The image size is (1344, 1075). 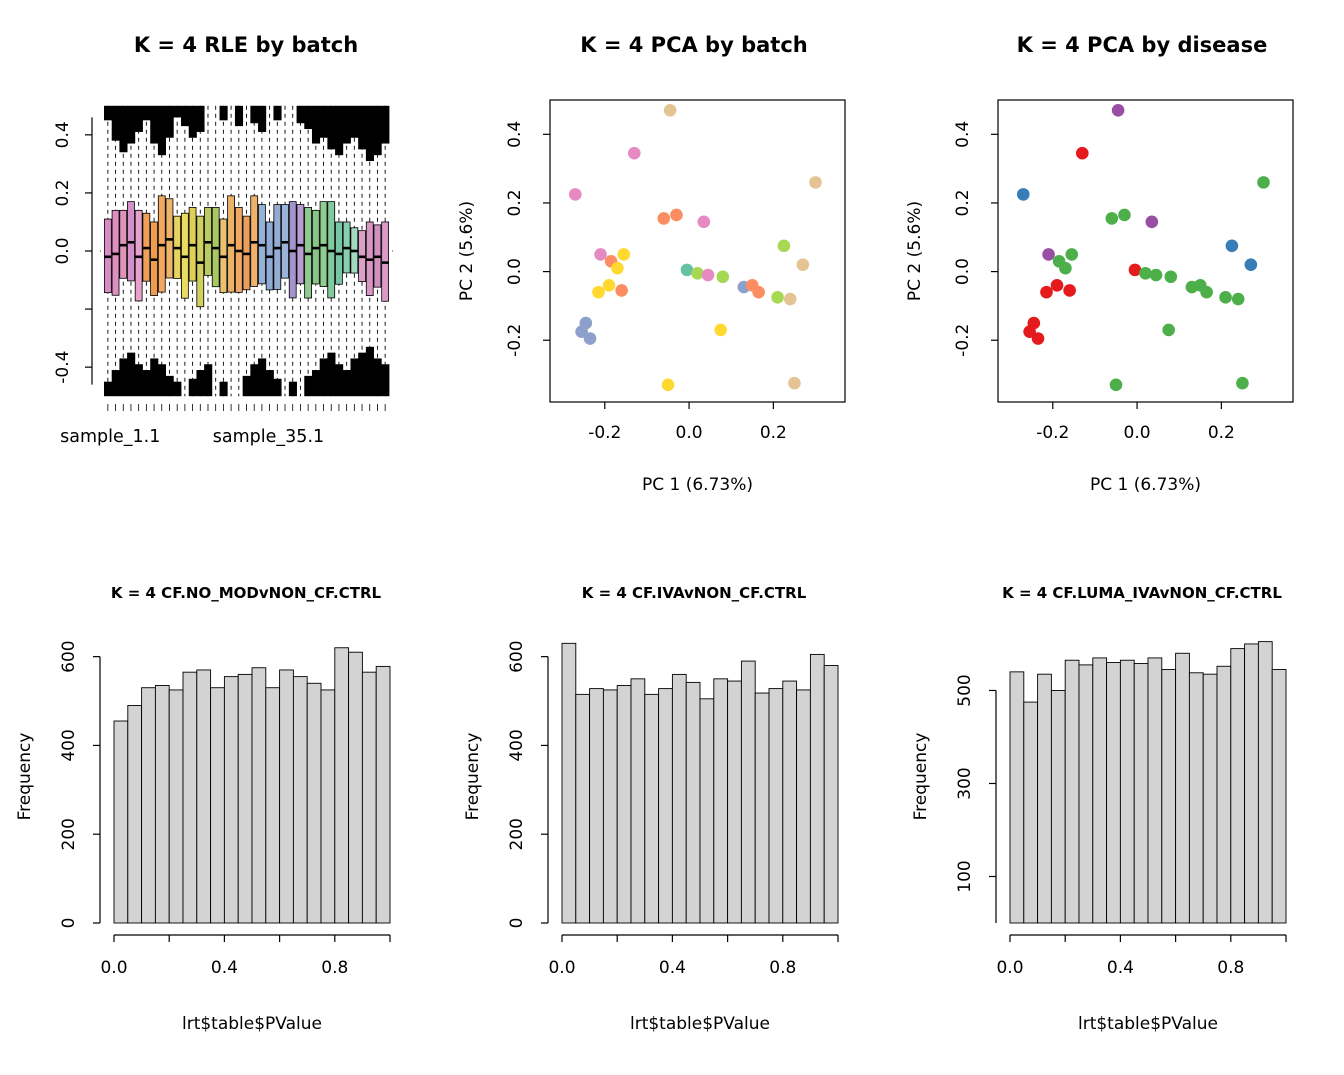 I want to click on chart-title-hist-no-mod: K = 4 CF.NO_MODvNON_CF.CTRL, so click(x=246, y=593).